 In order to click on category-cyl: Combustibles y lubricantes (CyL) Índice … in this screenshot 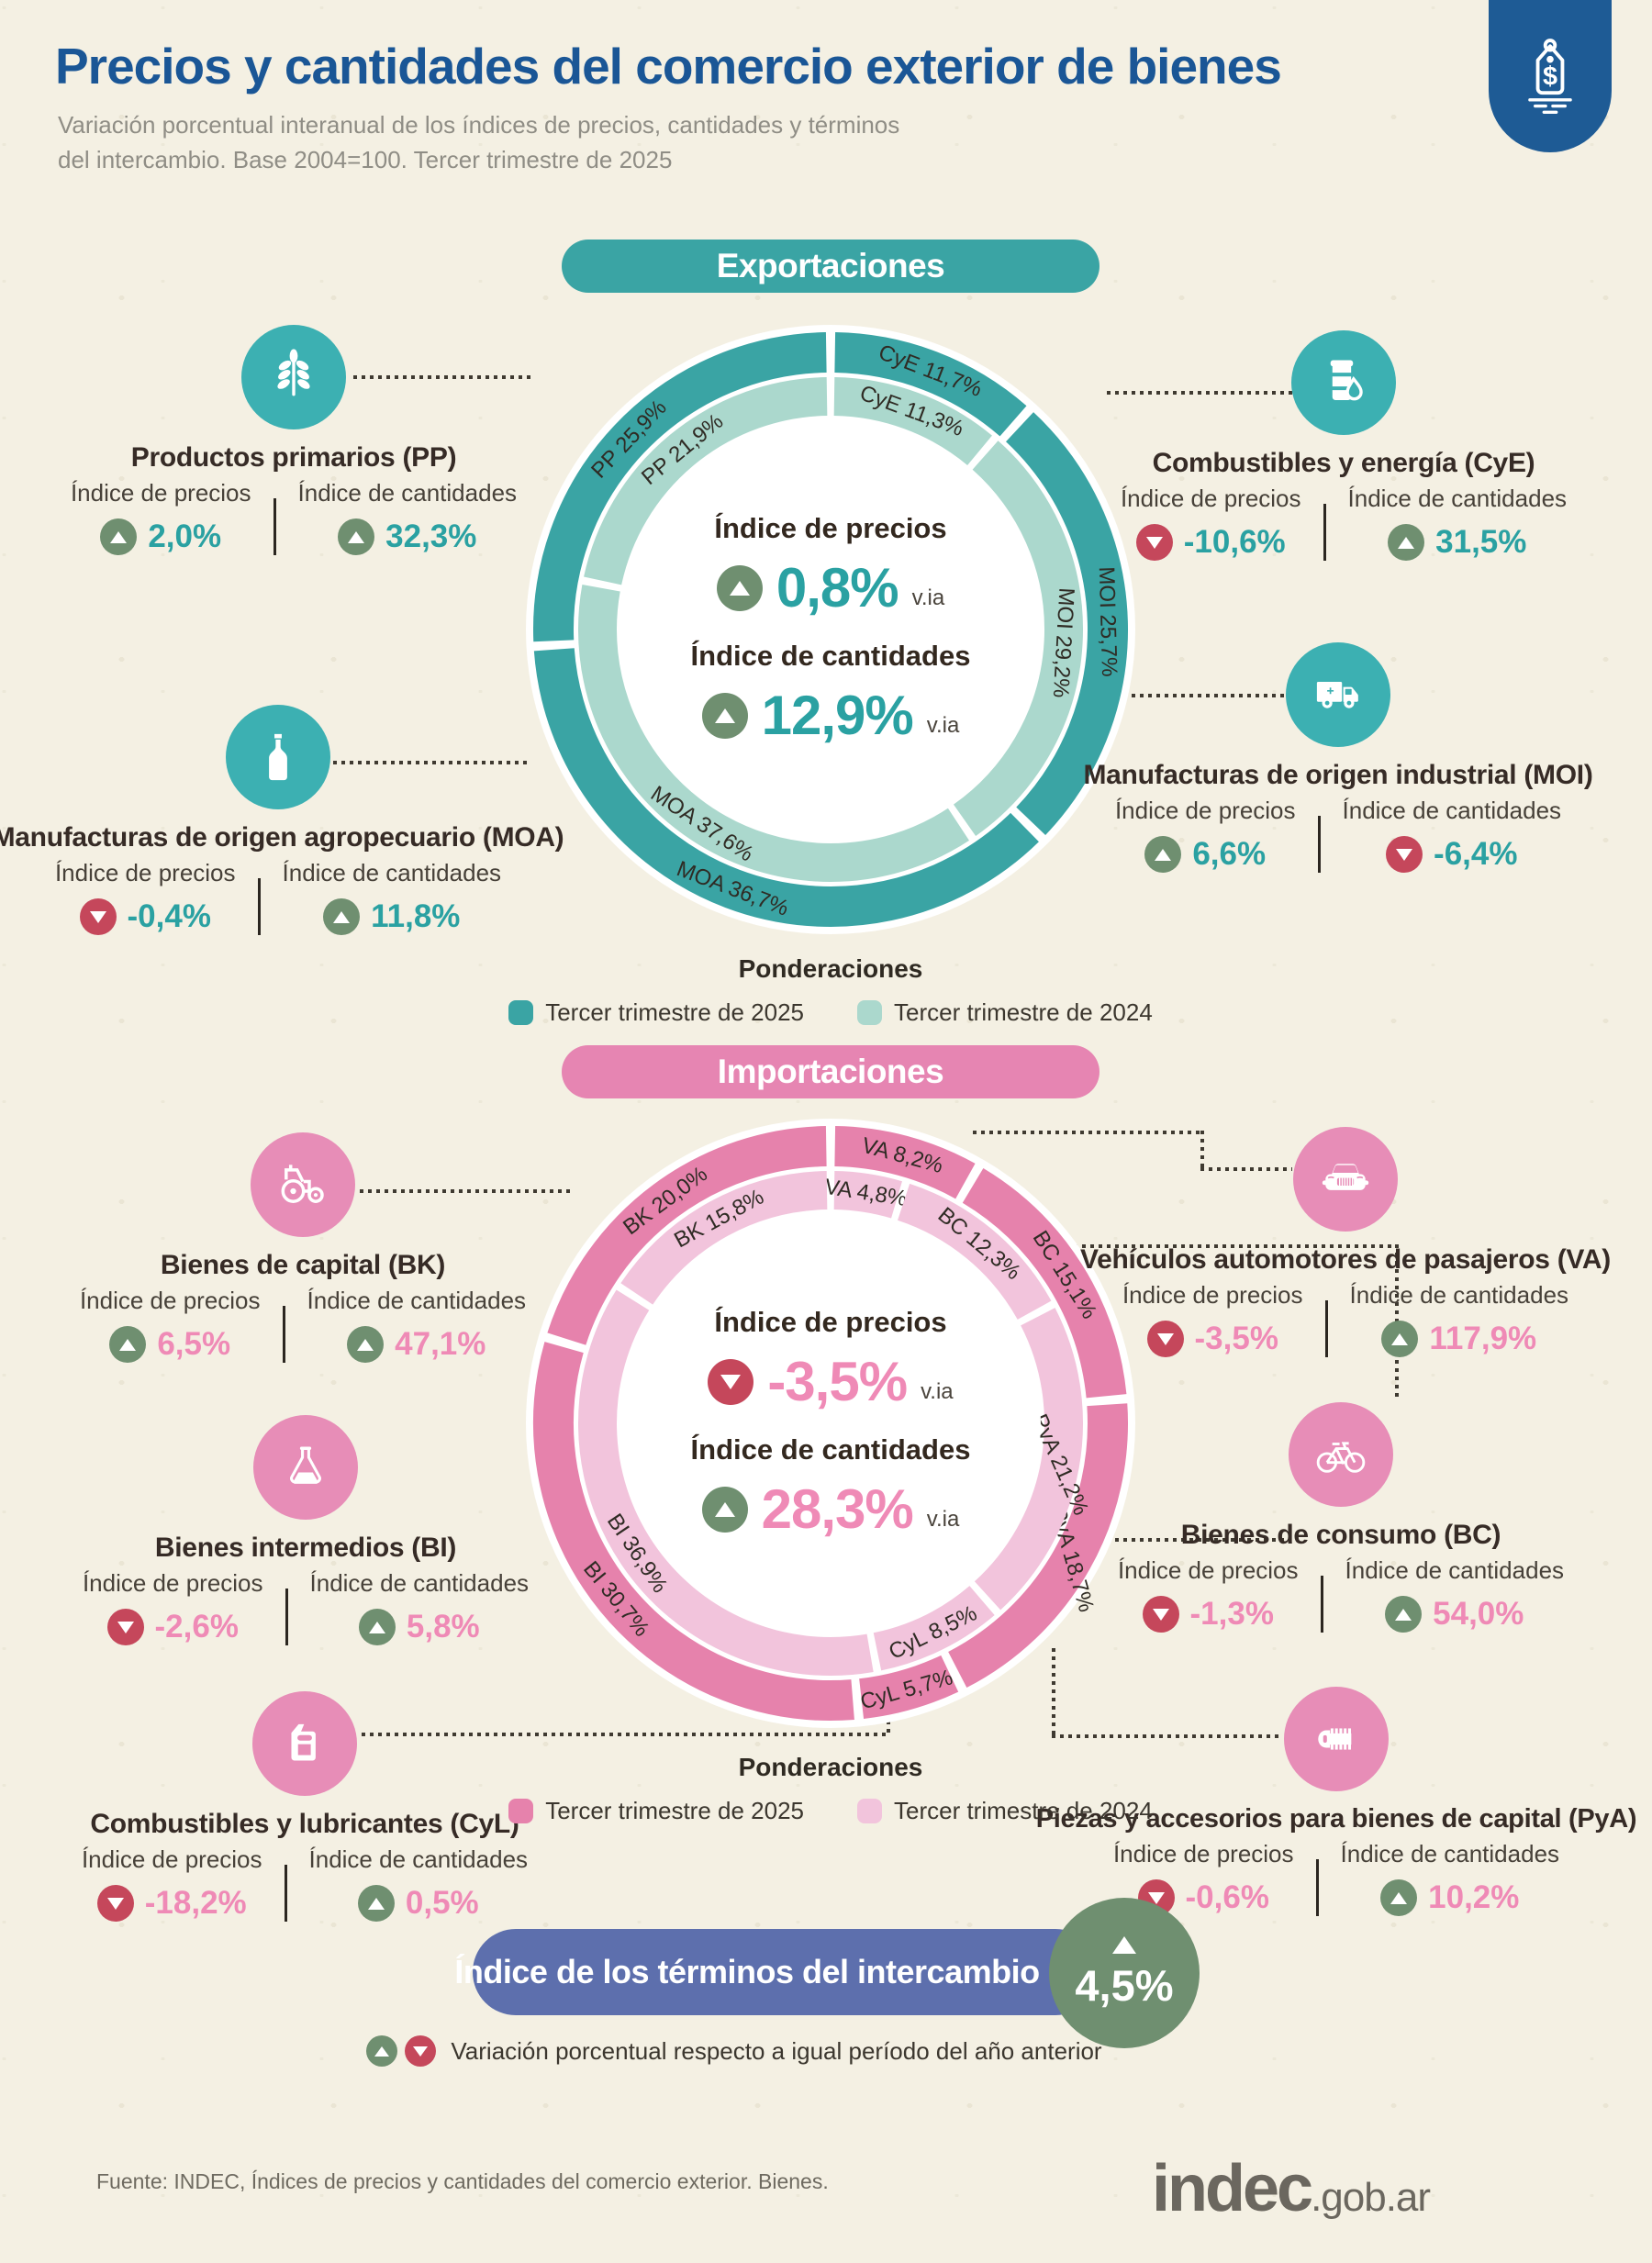, I will do `click(313, 1807)`.